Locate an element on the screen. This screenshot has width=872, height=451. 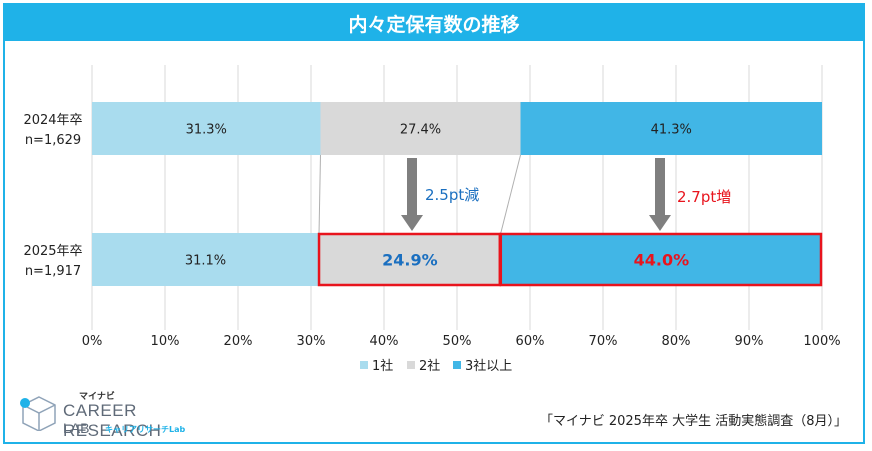
increase-arrow-shaft is located at coordinates (660, 186).